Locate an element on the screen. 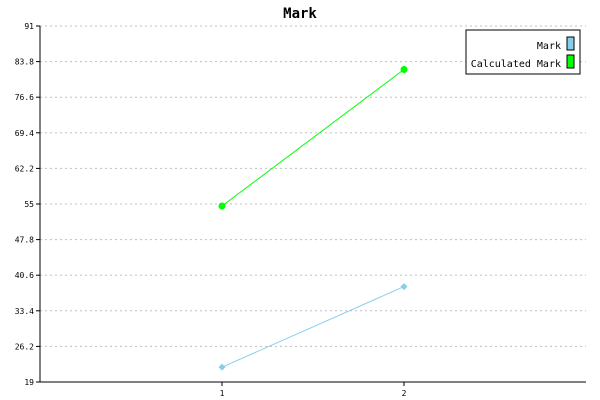  x-tick-label: 1 is located at coordinates (222, 393).